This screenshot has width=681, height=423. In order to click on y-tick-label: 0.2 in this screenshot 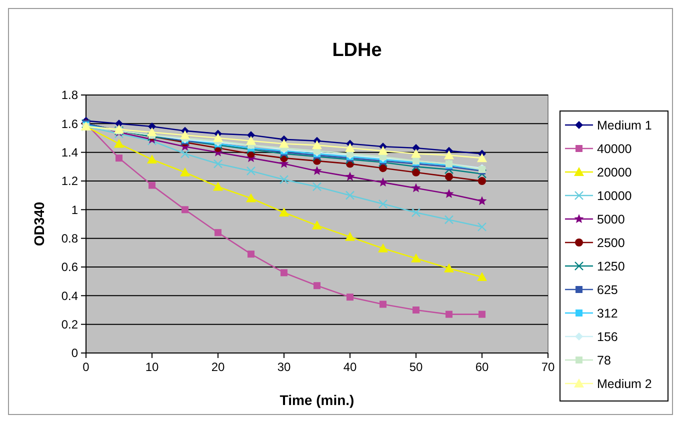, I will do `click(69, 325)`.